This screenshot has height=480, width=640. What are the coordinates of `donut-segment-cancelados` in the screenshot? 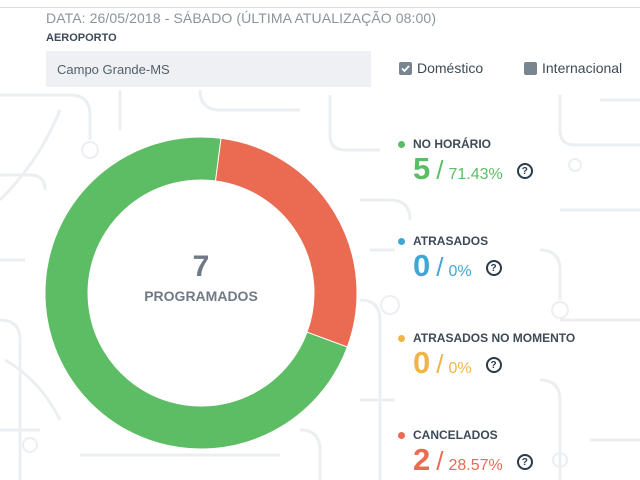 It's located at (286, 242).